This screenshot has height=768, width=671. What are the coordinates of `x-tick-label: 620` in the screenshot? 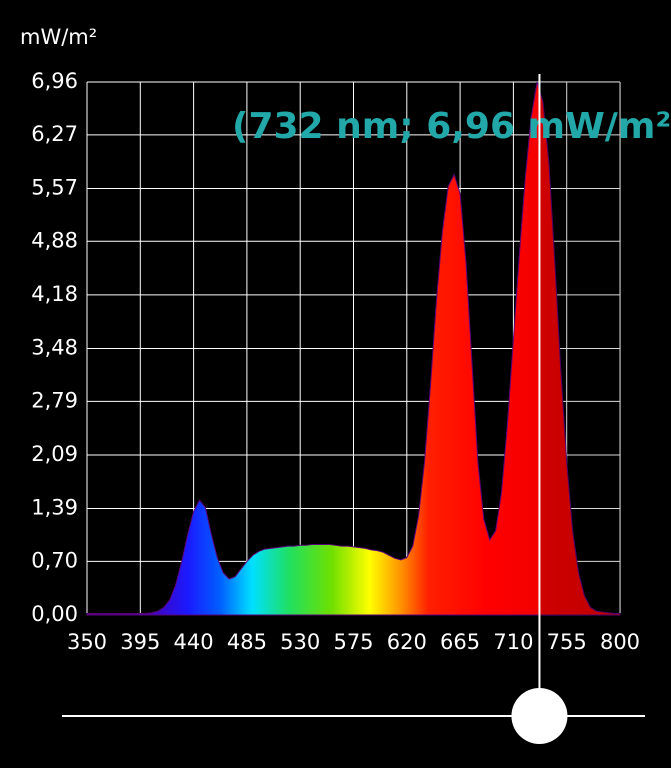 It's located at (407, 642).